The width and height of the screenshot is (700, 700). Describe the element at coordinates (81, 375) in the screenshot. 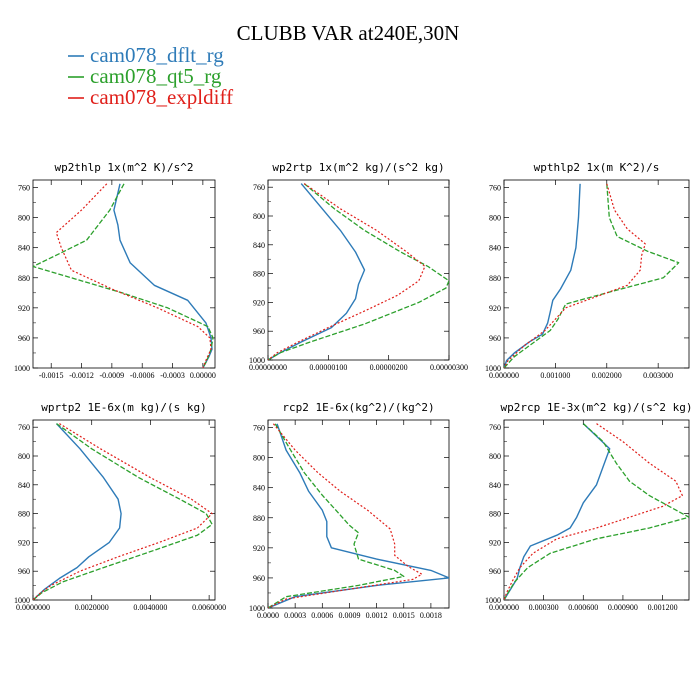

I see `x-tick-label: -0.0012` at that location.